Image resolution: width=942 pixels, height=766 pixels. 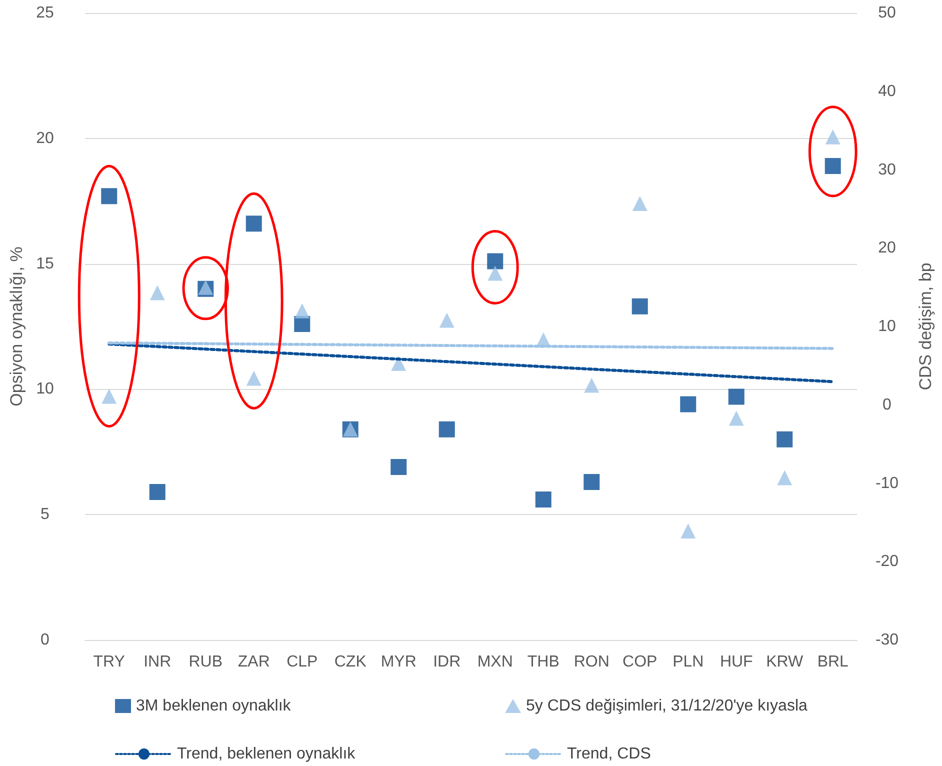 What do you see at coordinates (45, 138) in the screenshot?
I see `y-tick-label: 20` at bounding box center [45, 138].